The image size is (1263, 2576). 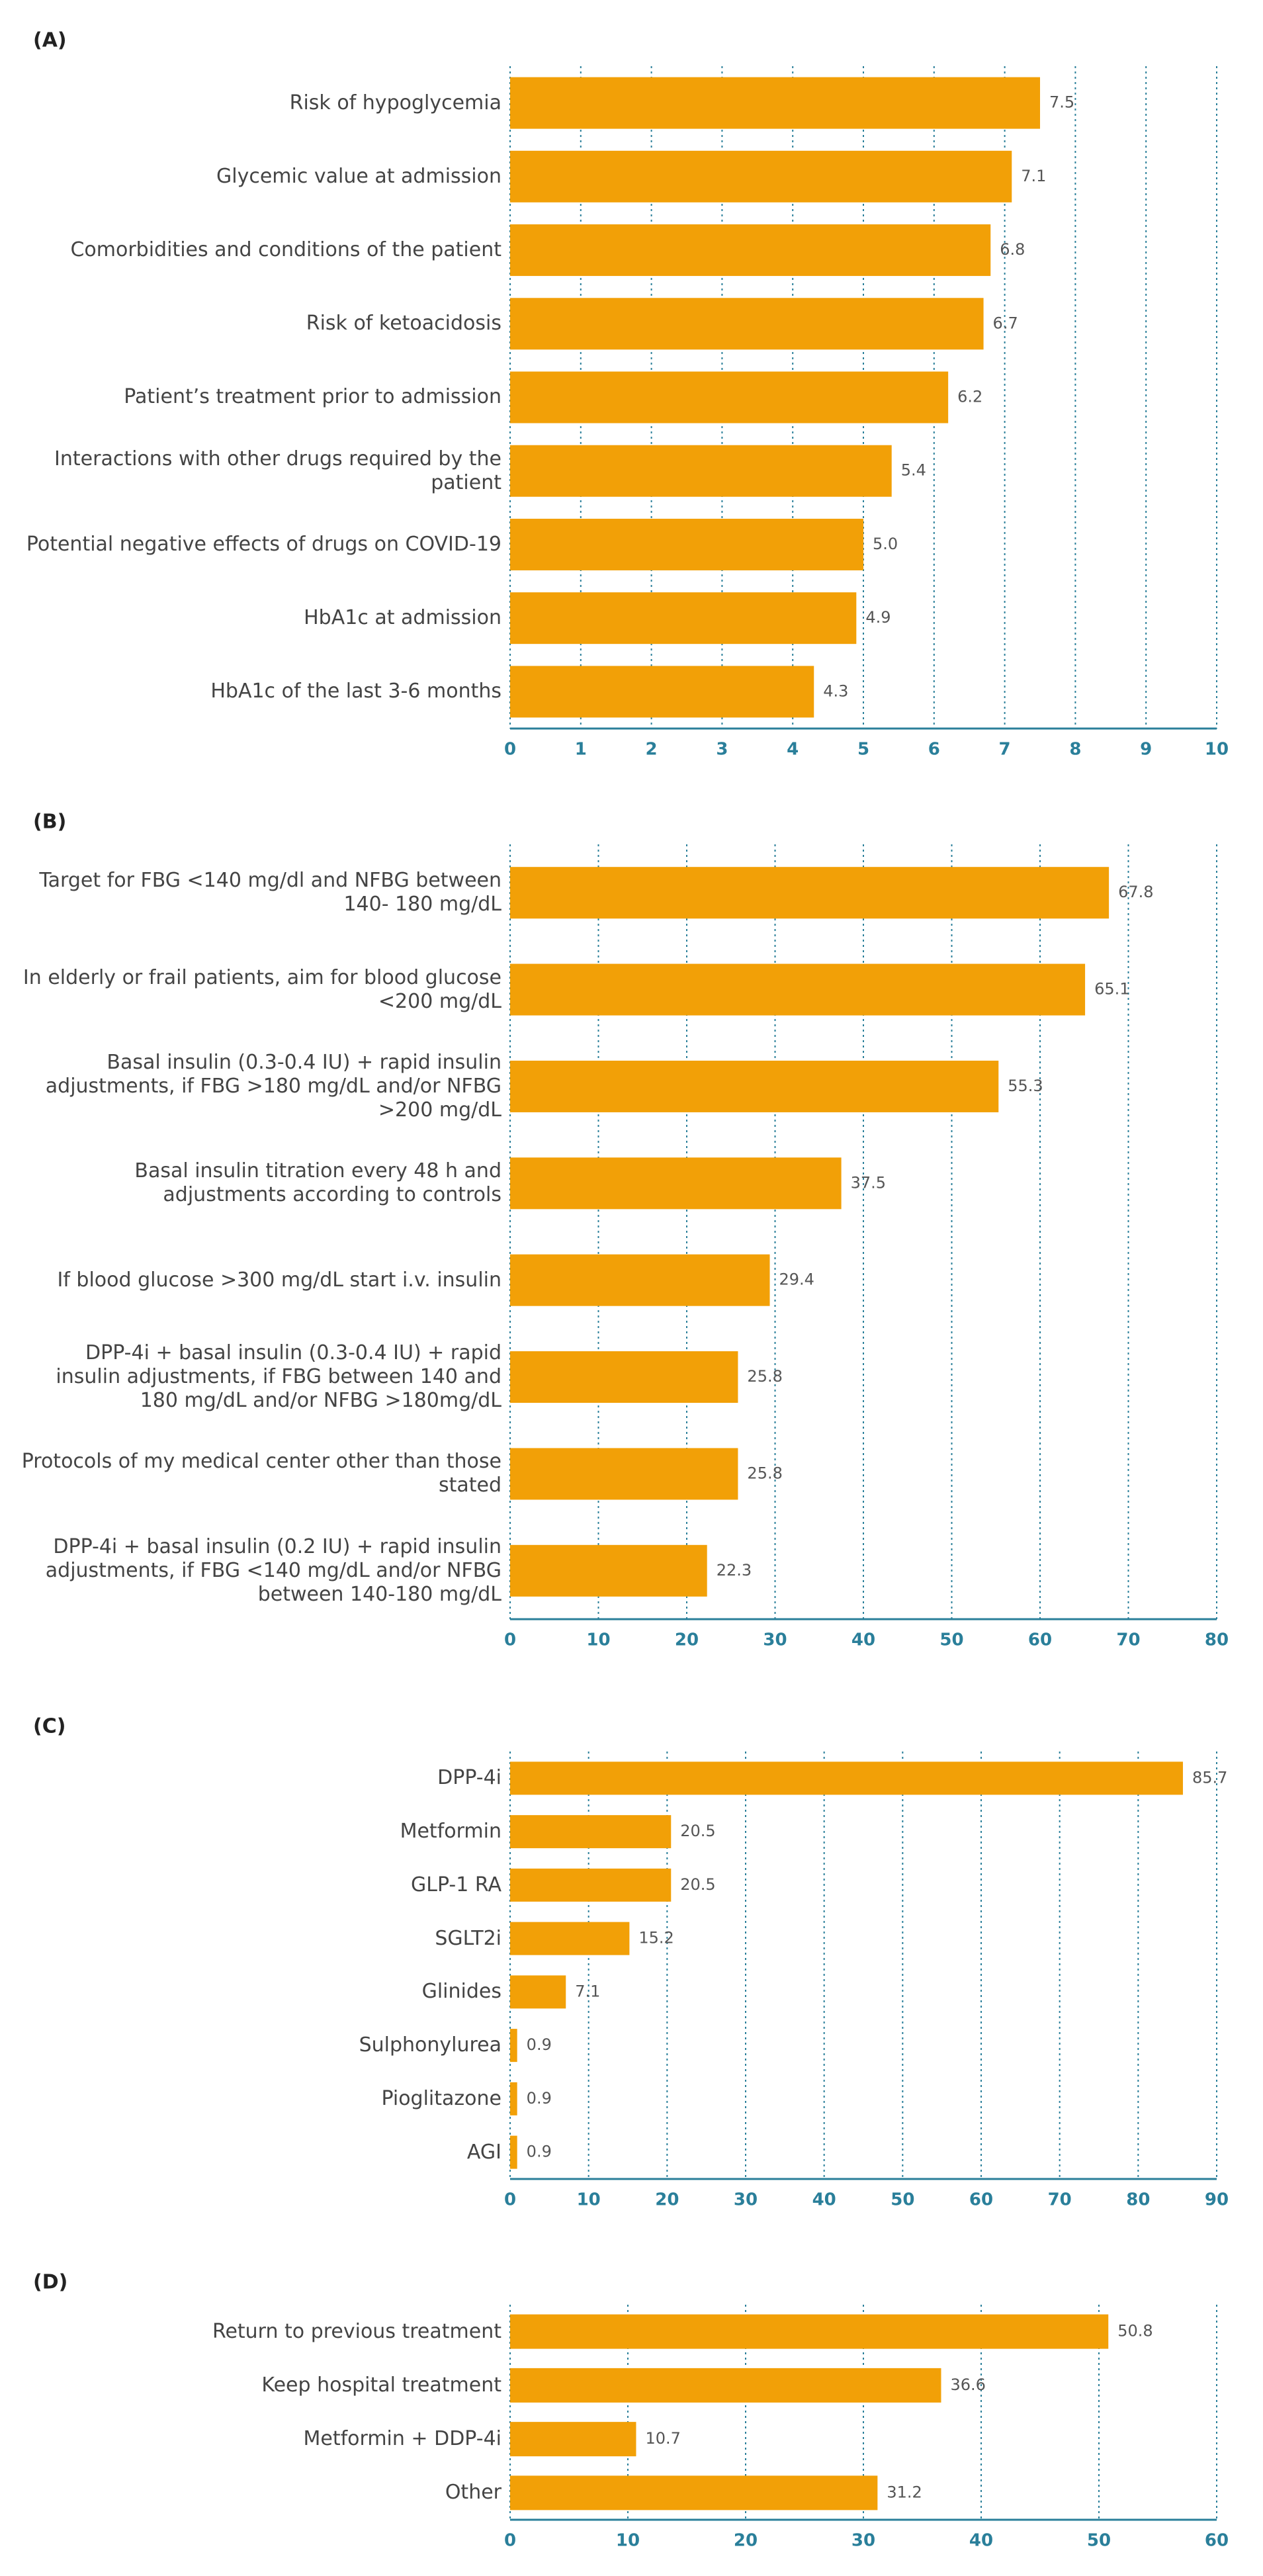 I want to click on category-label: Metformin, so click(x=451, y=1831).